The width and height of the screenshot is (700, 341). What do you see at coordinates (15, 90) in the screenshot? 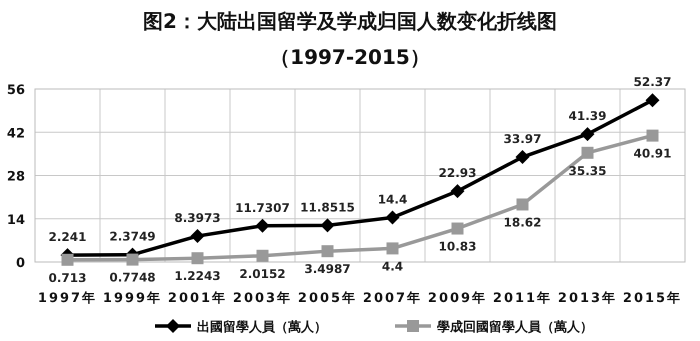
I see `y-tick-label: 56` at bounding box center [15, 90].